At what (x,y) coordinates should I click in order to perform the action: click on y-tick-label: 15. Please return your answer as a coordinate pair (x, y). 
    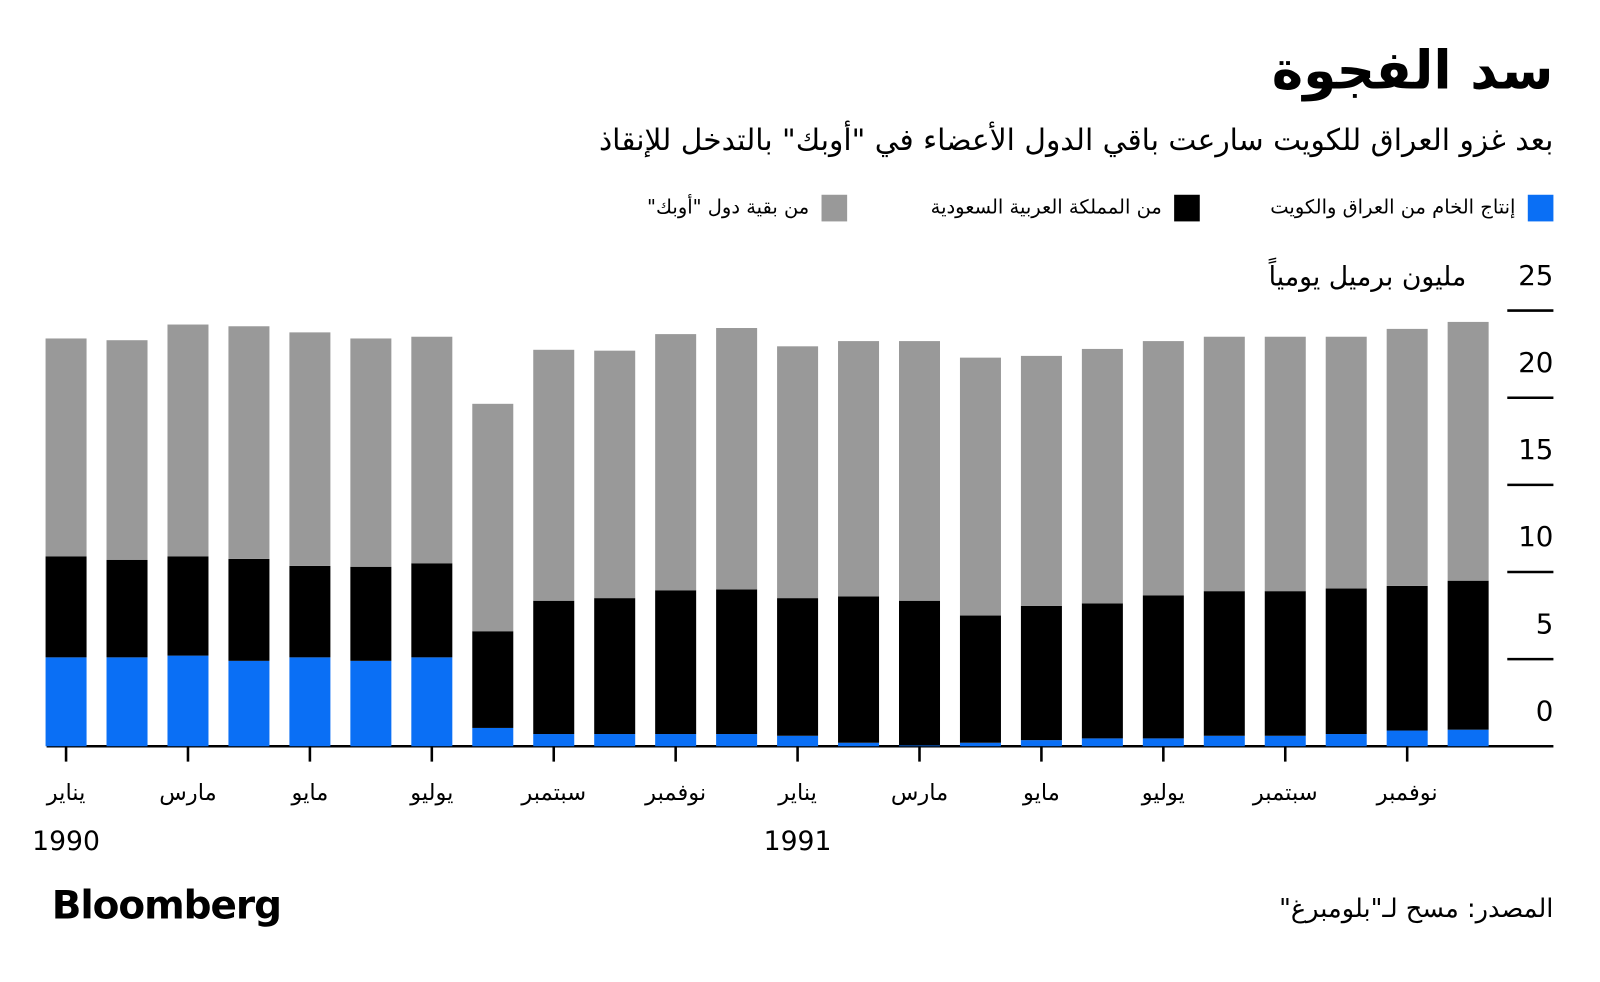
    Looking at the image, I should click on (1535, 449).